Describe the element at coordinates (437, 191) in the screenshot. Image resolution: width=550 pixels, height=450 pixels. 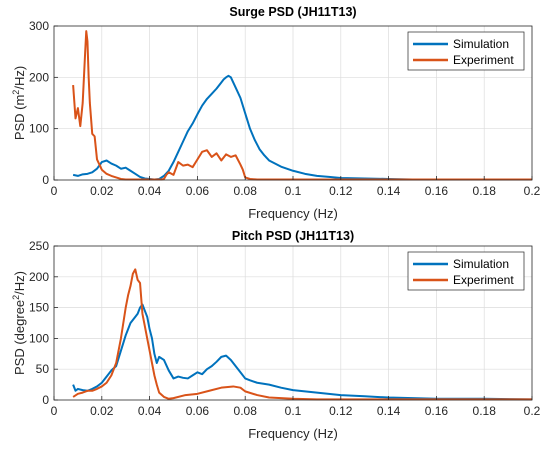
I see `surge-x-tick-label: 0.16` at that location.